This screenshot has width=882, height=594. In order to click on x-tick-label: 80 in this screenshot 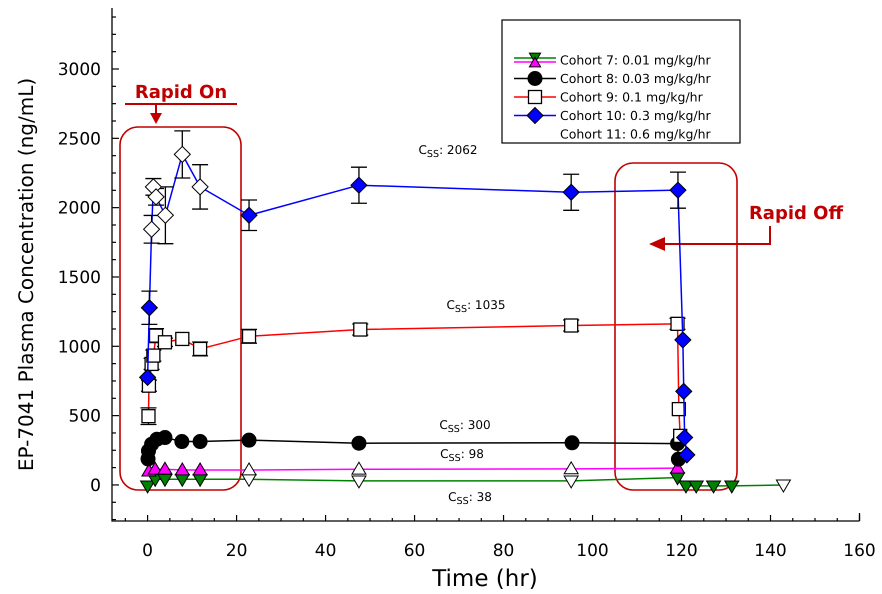, I will do `click(503, 551)`.